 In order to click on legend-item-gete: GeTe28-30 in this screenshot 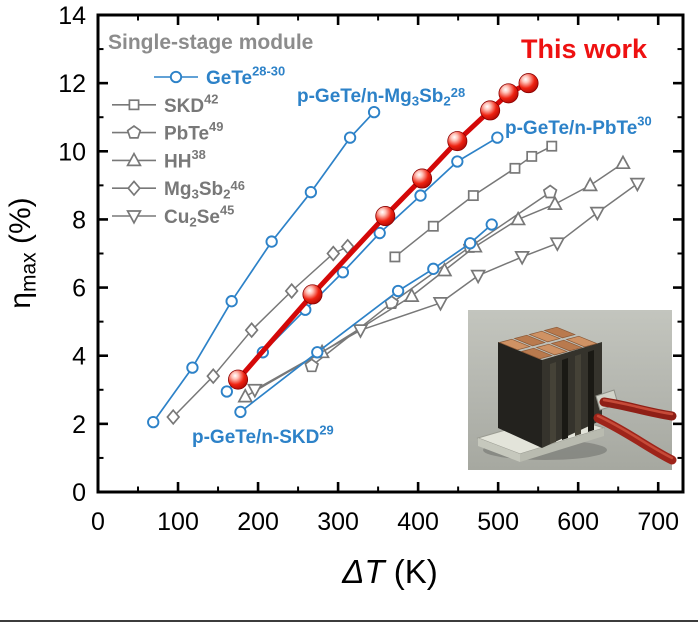, I will do `click(219, 76)`.